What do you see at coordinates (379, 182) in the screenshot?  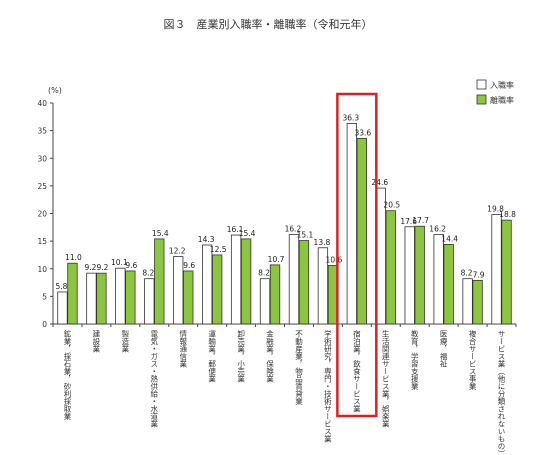 I see `data-label-nyushoku: 24.6` at bounding box center [379, 182].